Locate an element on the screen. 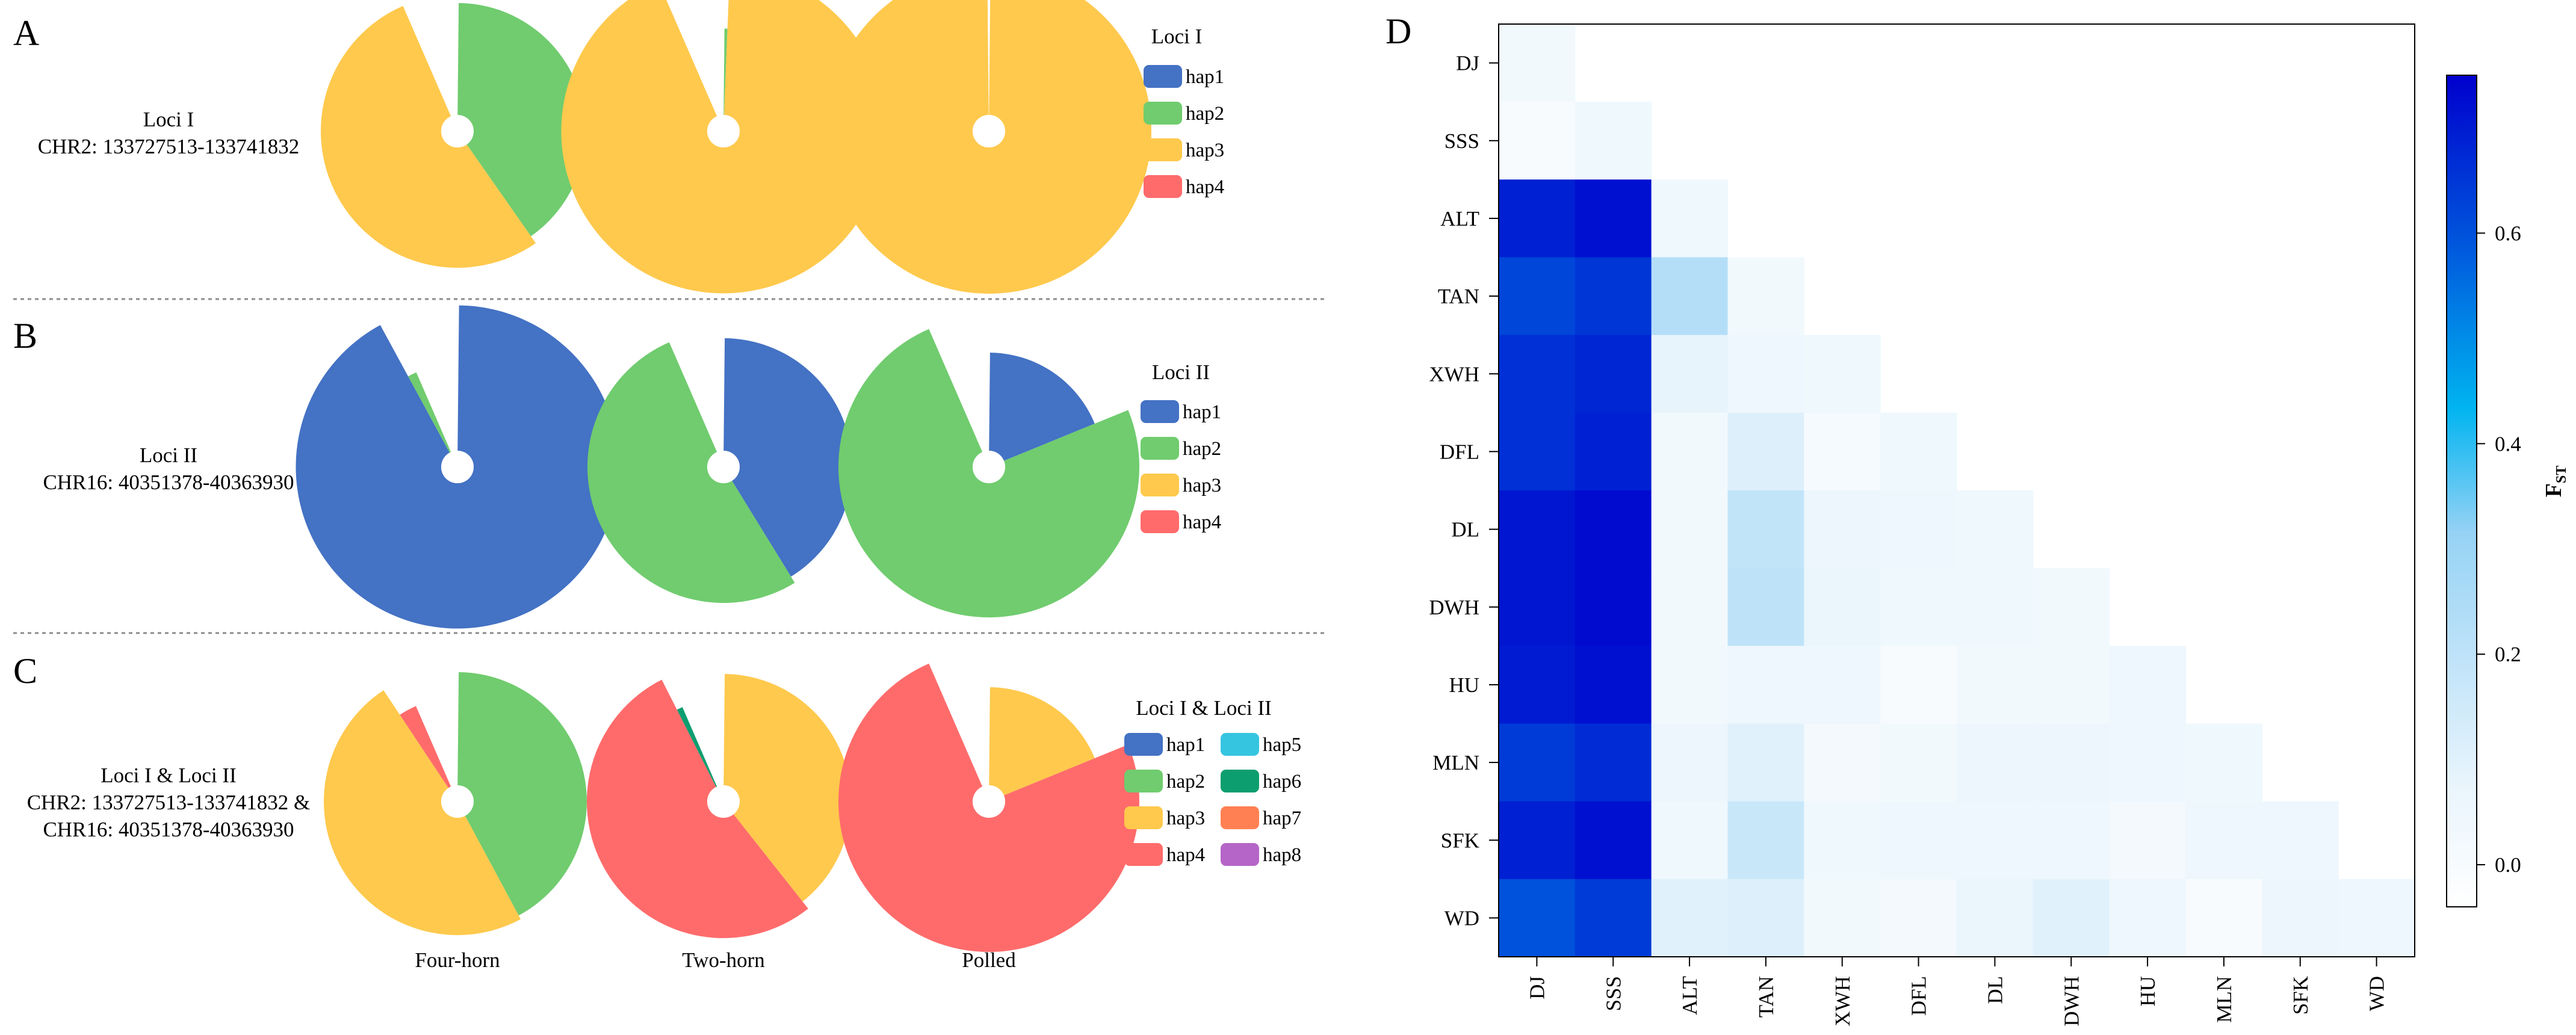  heatmap-cell-sfk-xwh is located at coordinates (1842, 840).